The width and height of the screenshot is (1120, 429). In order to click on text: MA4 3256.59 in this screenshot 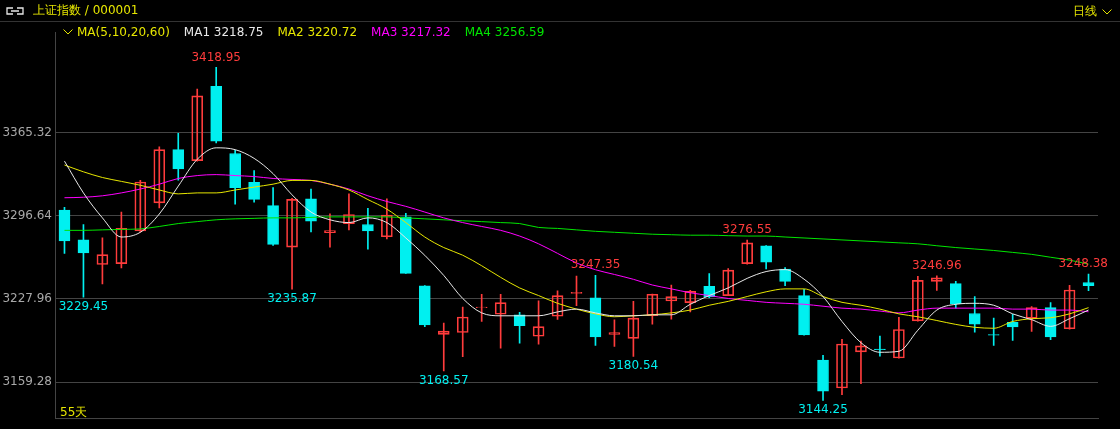, I will do `click(504, 32)`.